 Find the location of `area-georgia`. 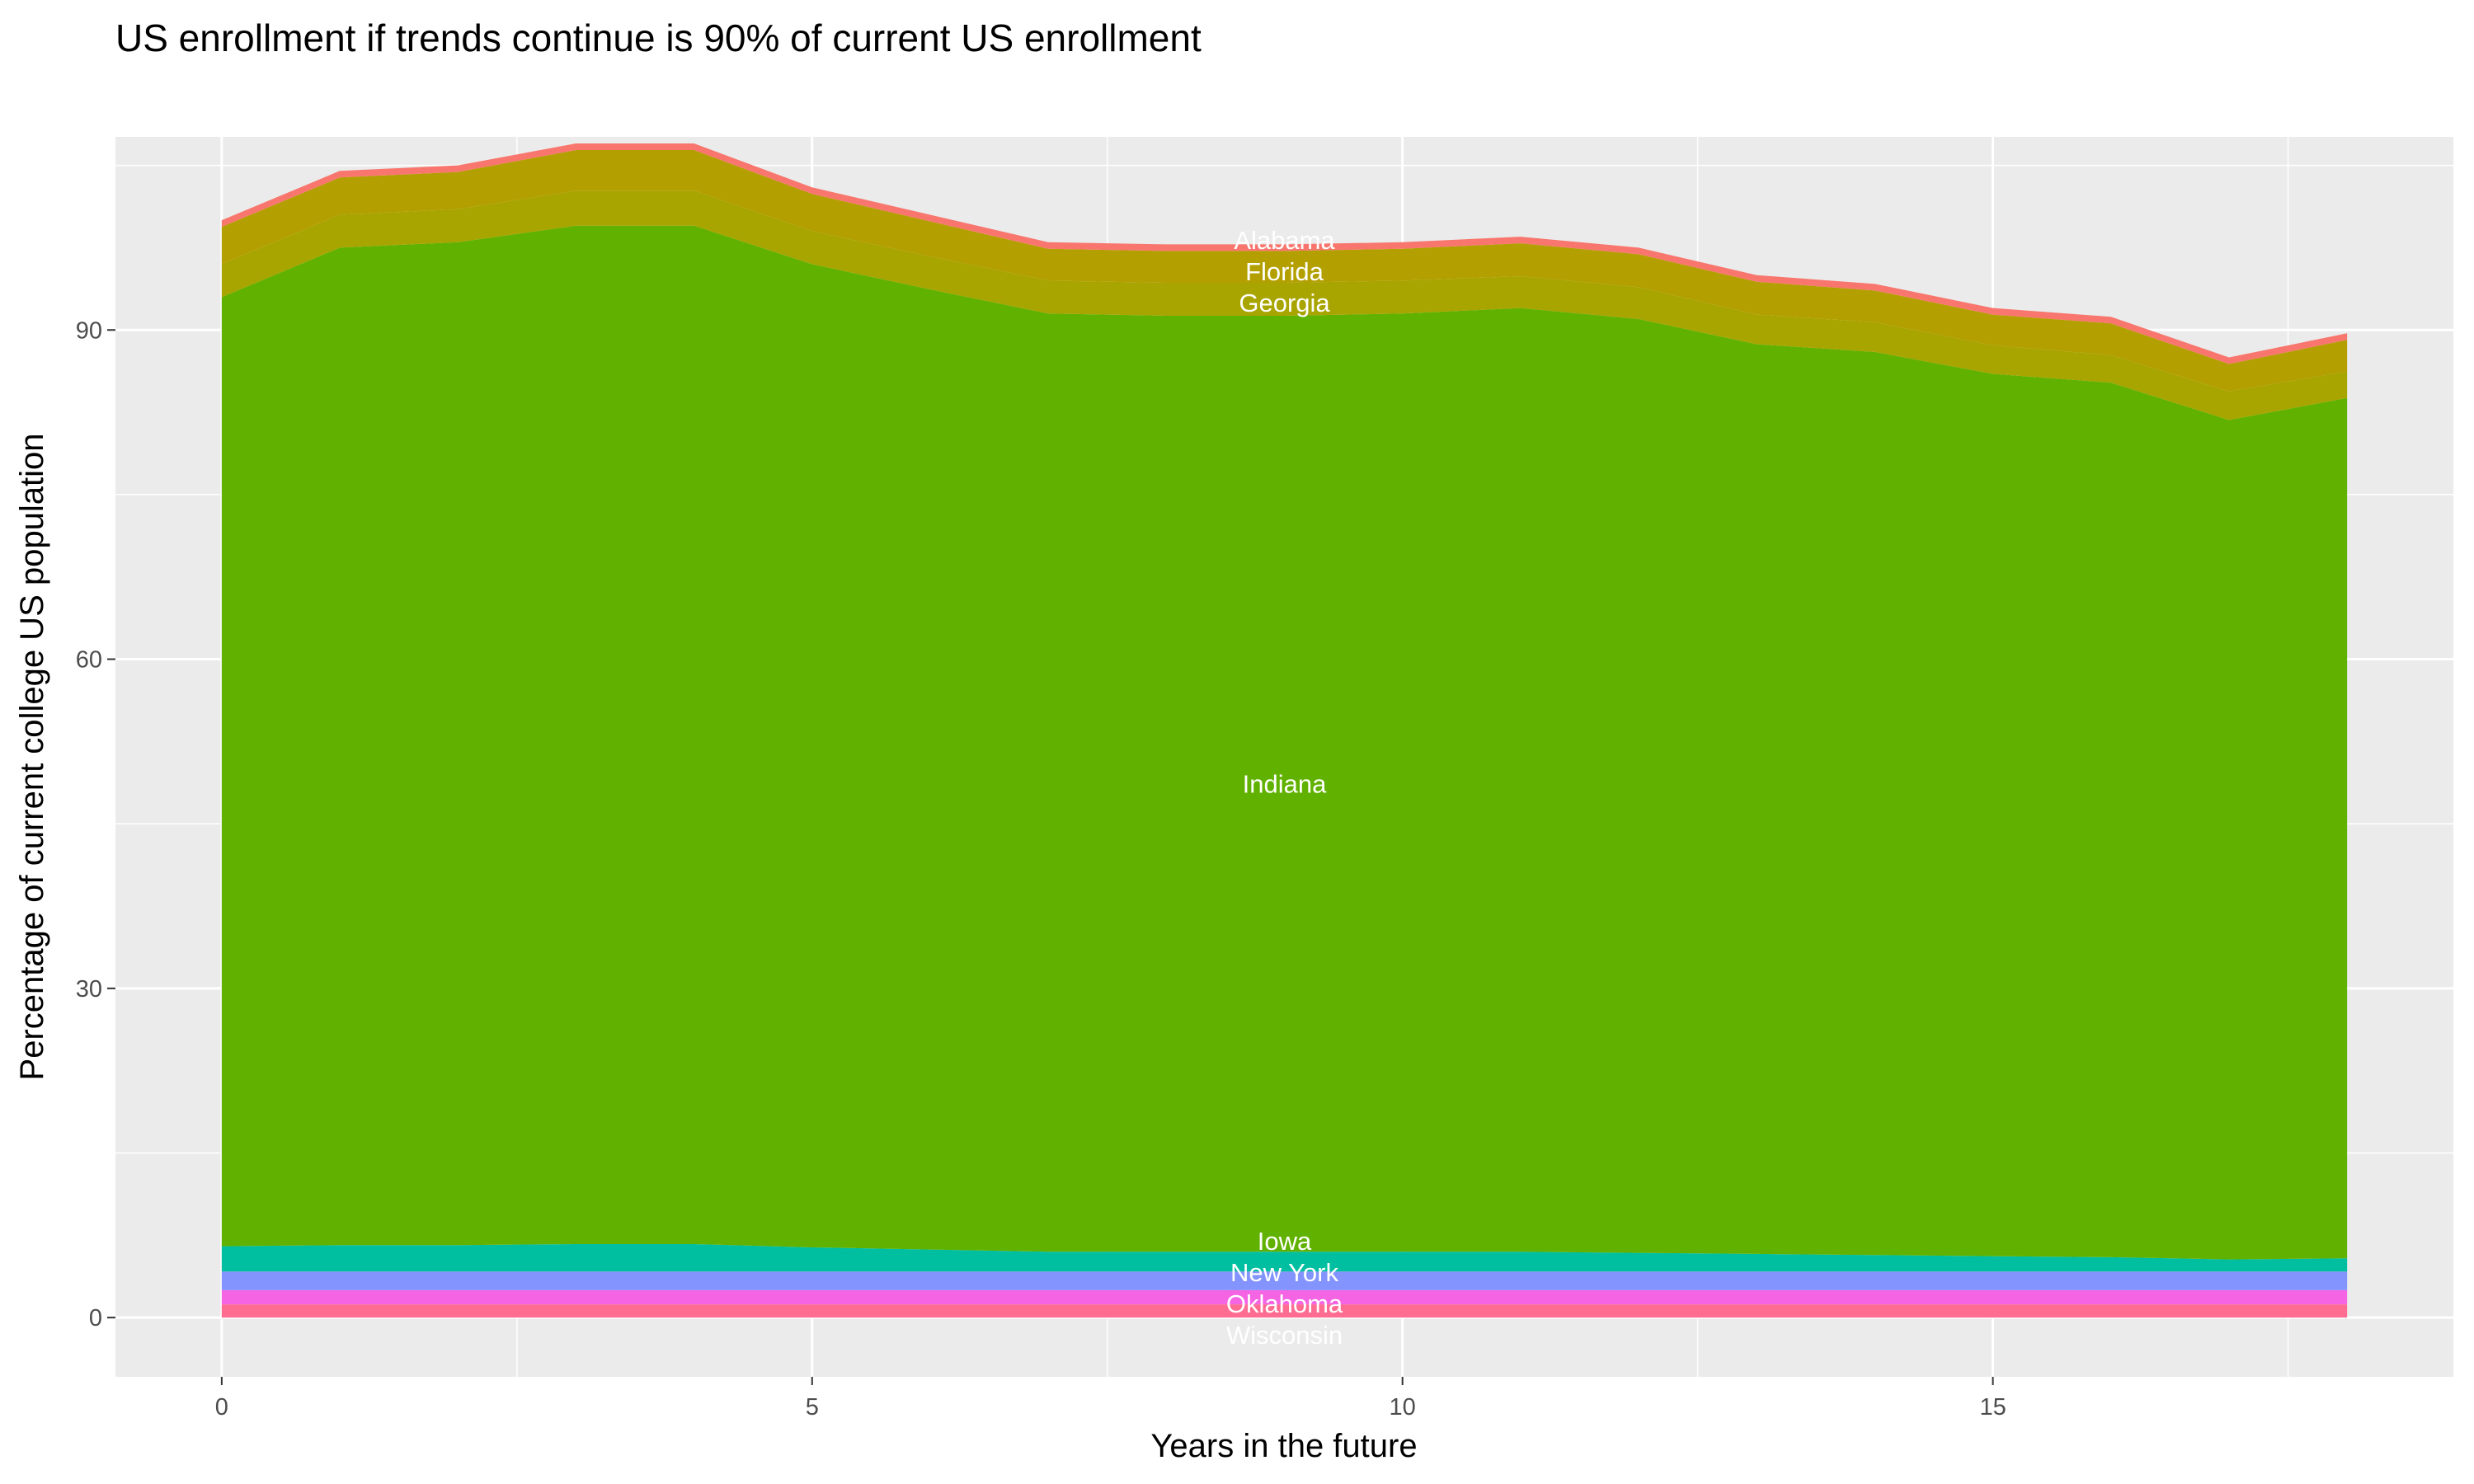

area-georgia is located at coordinates (1284, 305).